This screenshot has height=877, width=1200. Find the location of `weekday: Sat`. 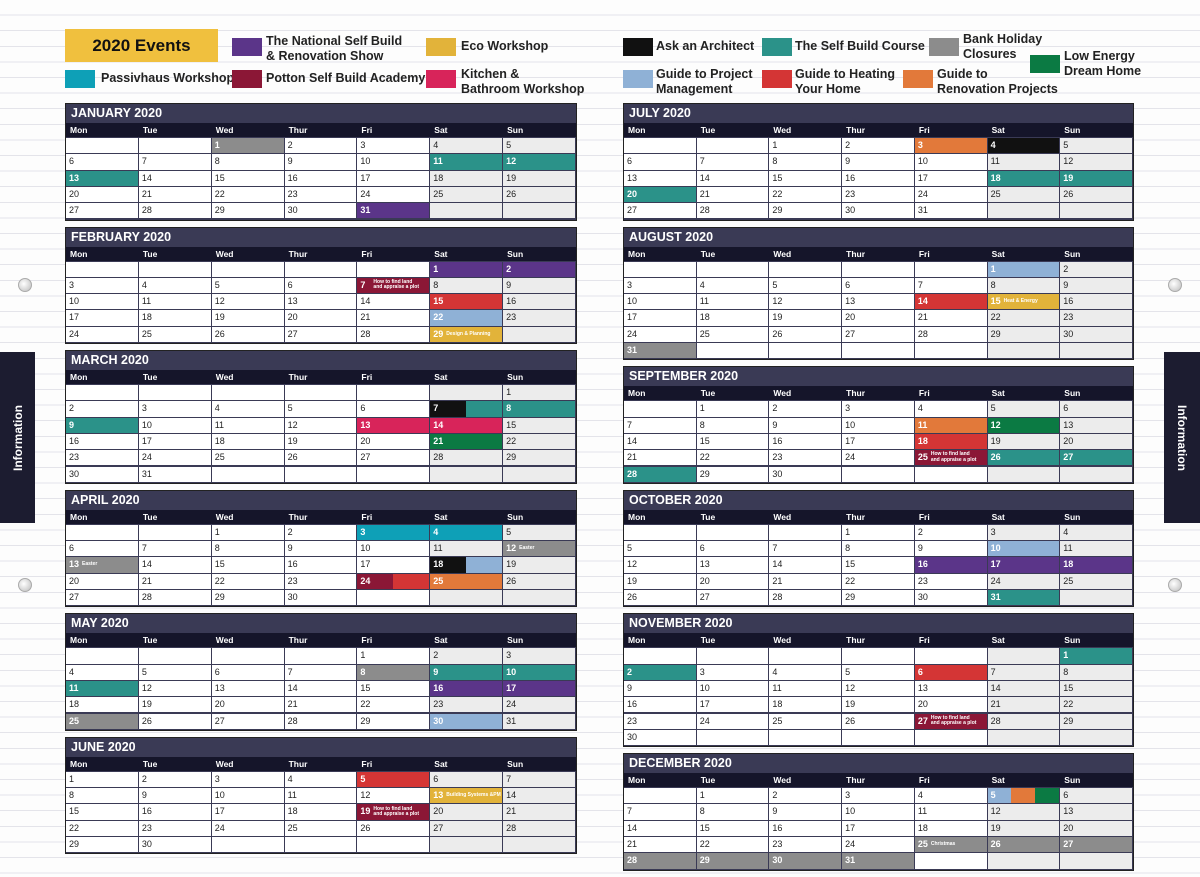

weekday: Sat is located at coordinates (998, 130).